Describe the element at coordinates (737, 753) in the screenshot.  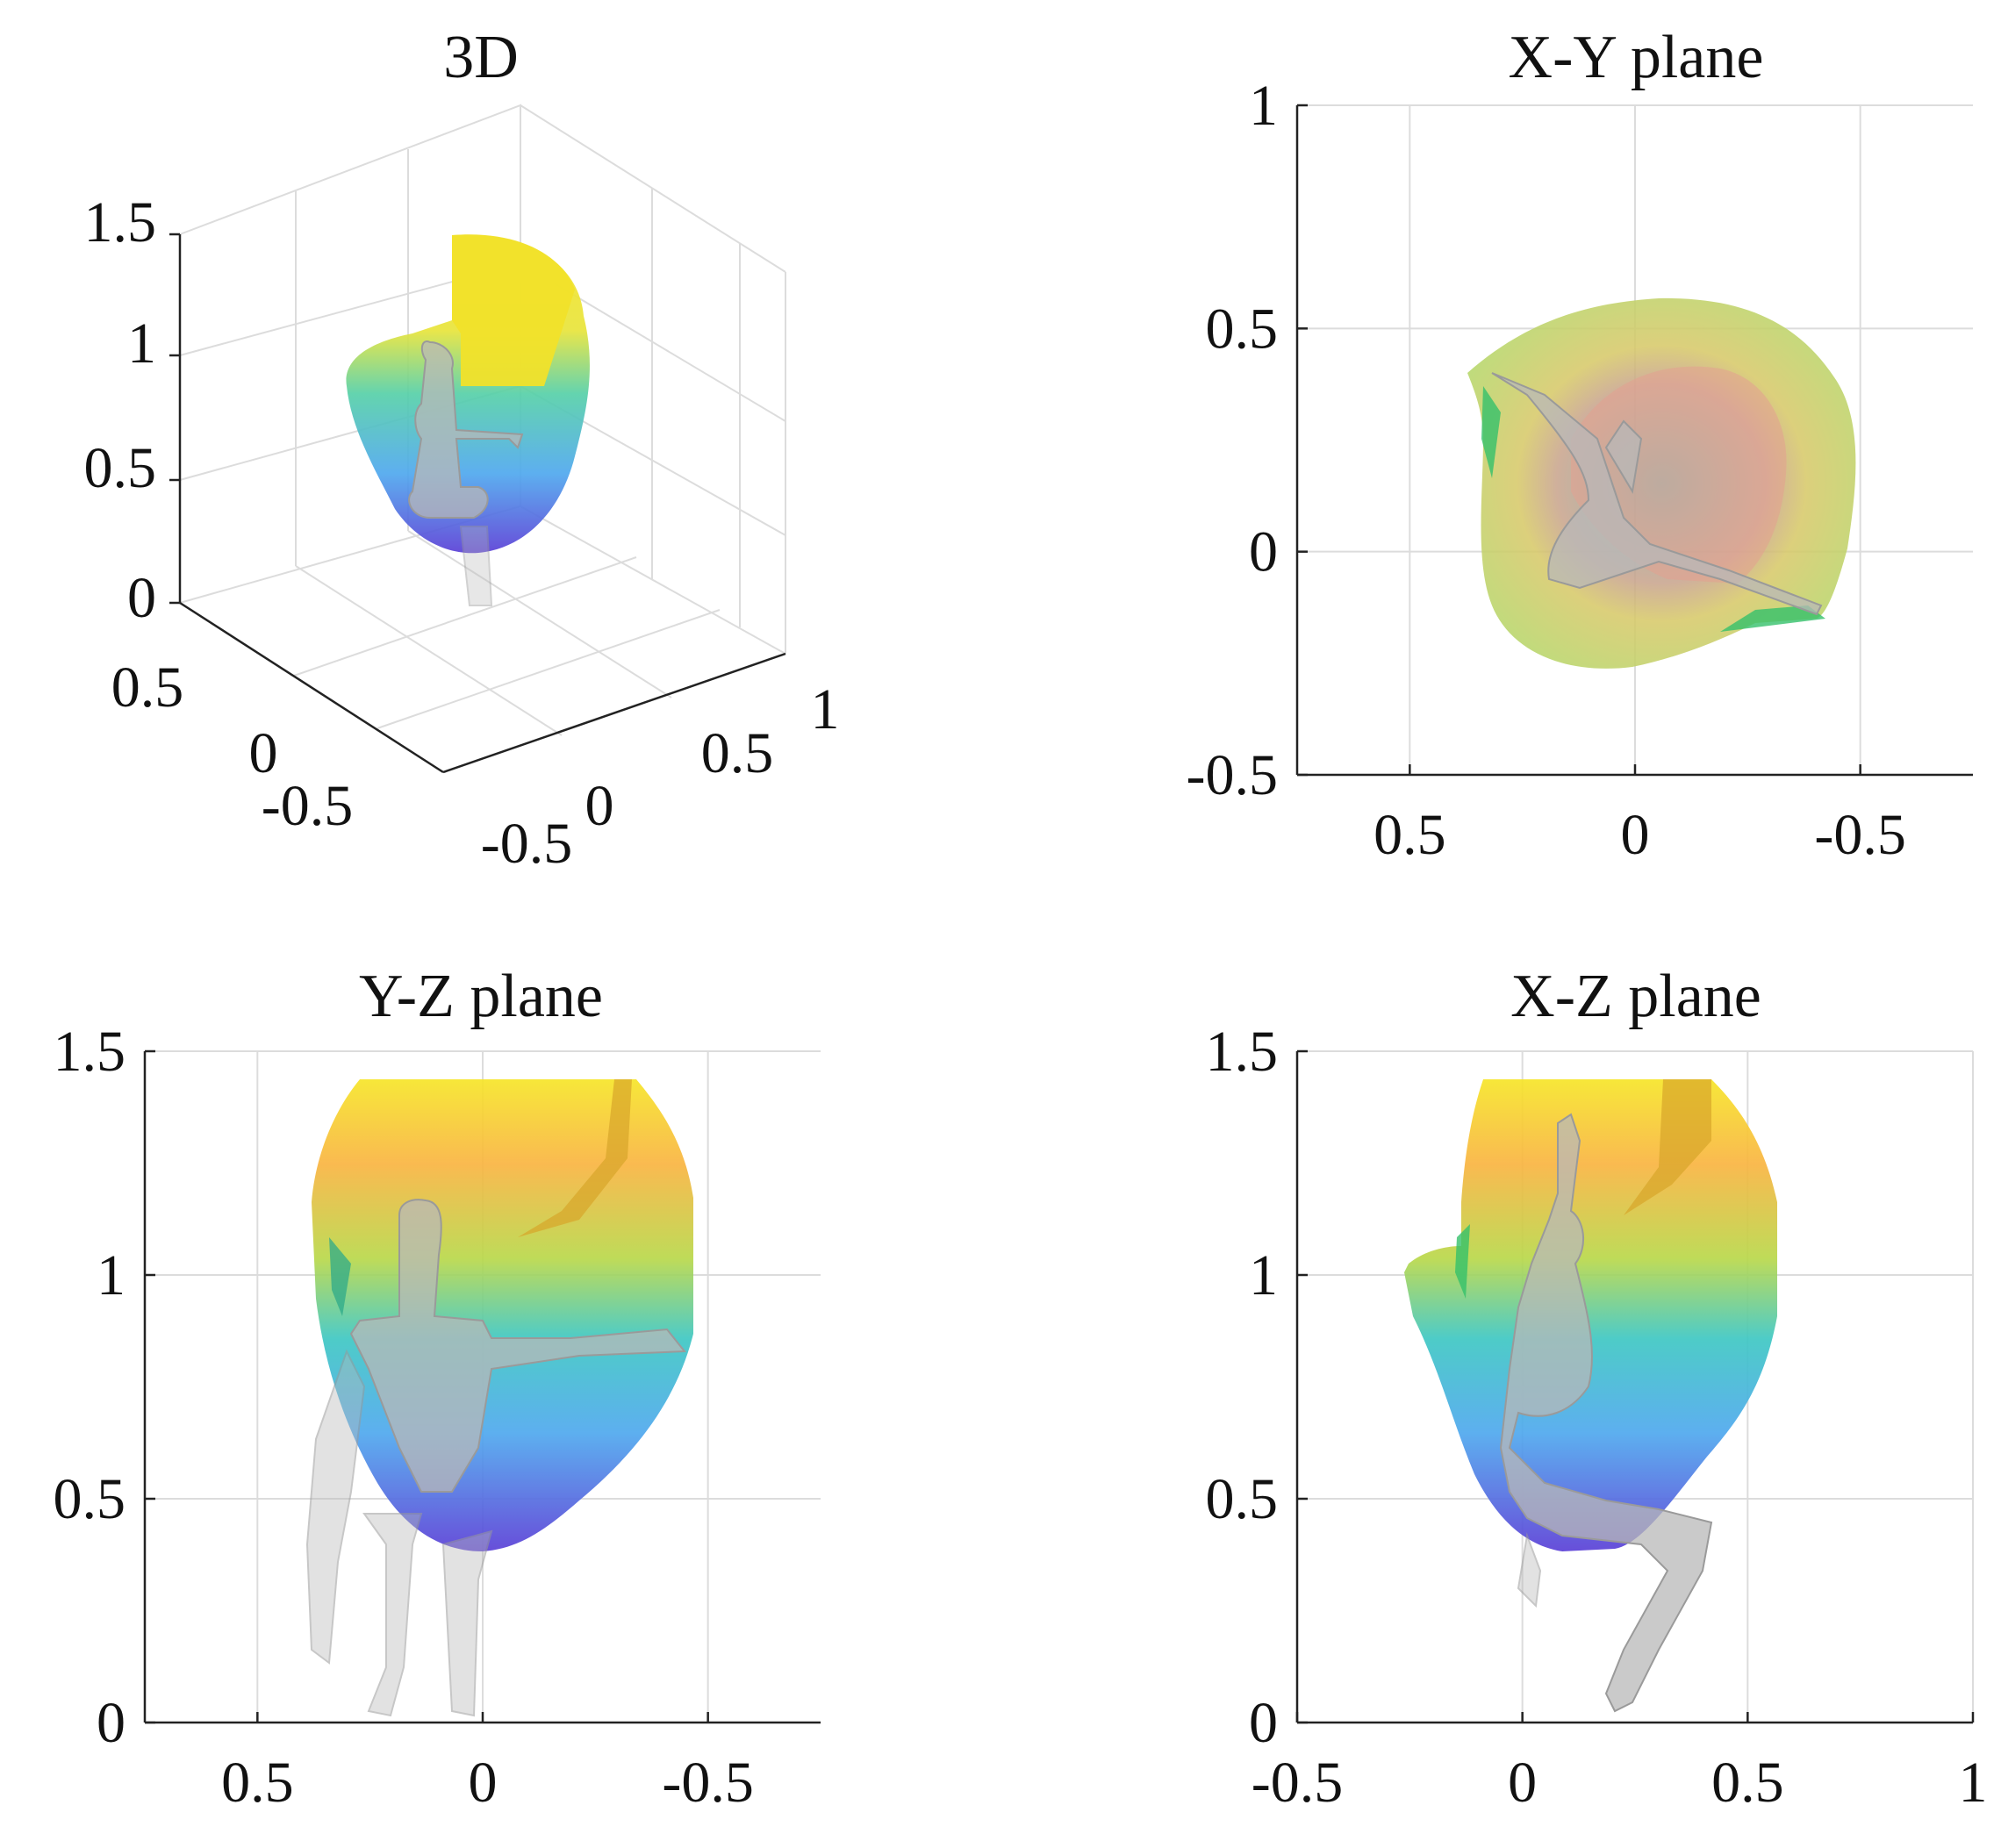
I see `y-tick-3d-2: 0.5` at that location.